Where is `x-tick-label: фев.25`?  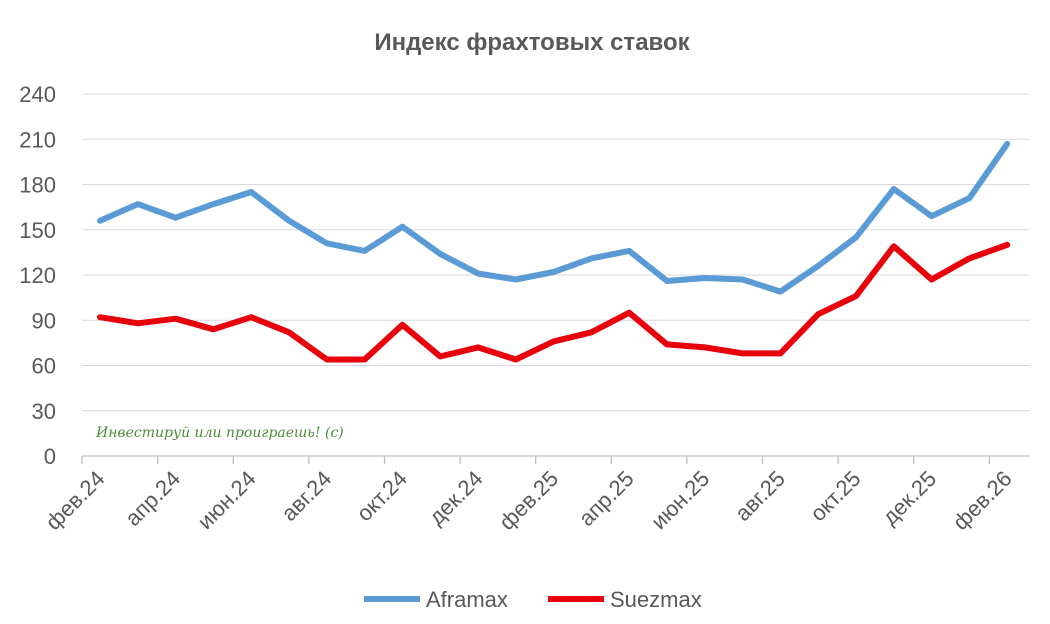 x-tick-label: фев.25 is located at coordinates (528, 500).